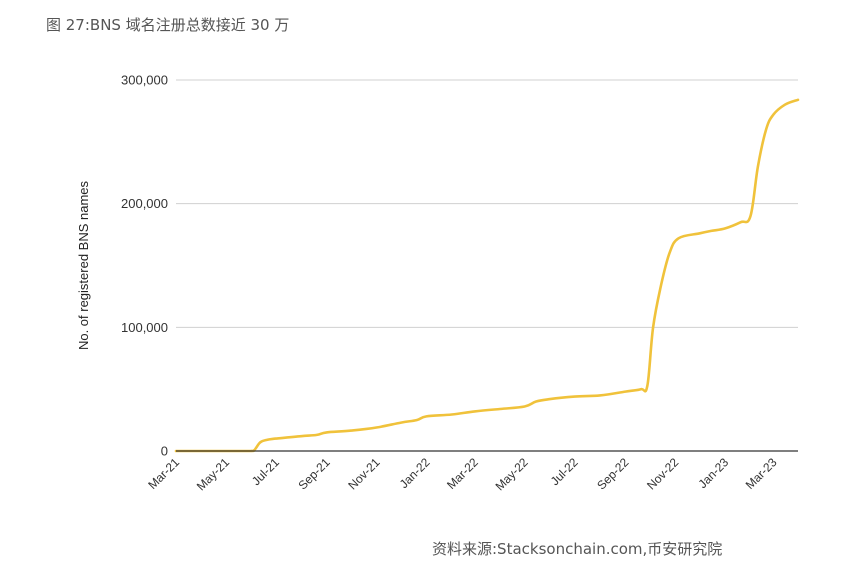 Image resolution: width=868 pixels, height=578 pixels. Describe the element at coordinates (564, 471) in the screenshot. I see `x-tick-label: Jul-22` at that location.